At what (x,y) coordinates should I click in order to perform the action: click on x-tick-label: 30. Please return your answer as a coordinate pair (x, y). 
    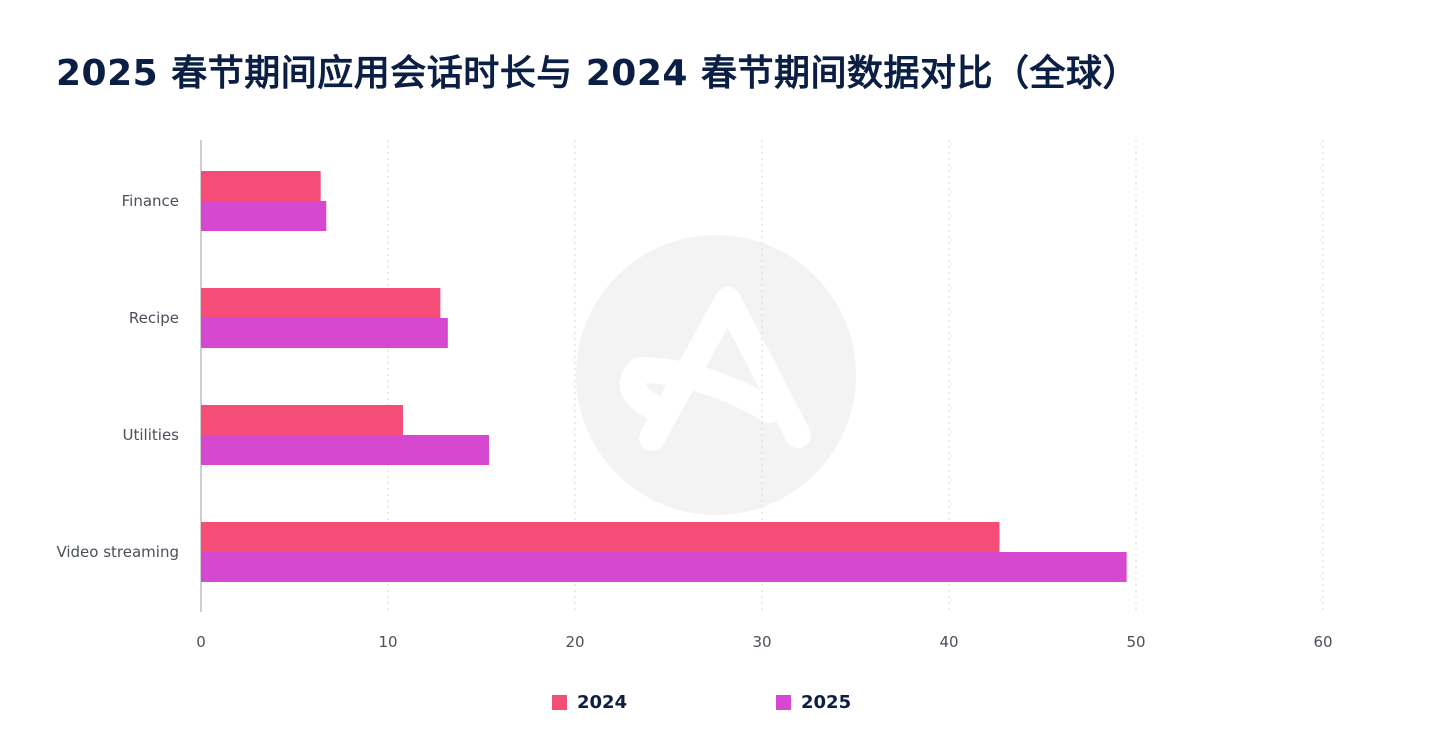
    Looking at the image, I should click on (761, 642).